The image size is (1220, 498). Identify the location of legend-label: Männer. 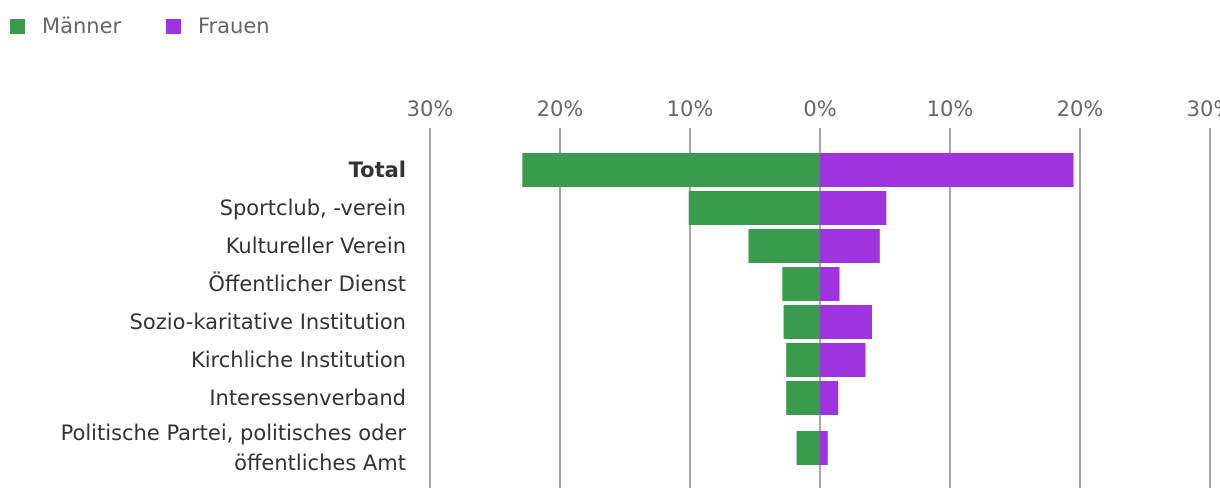
(82, 26).